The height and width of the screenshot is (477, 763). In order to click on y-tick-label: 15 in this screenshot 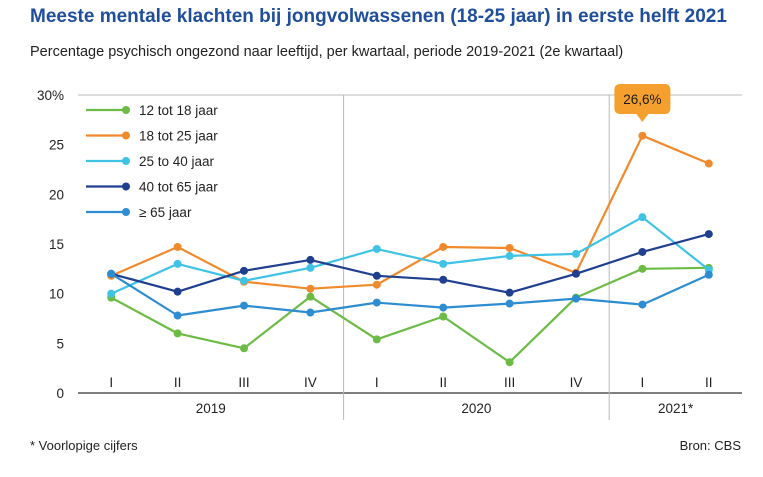, I will do `click(56, 244)`.